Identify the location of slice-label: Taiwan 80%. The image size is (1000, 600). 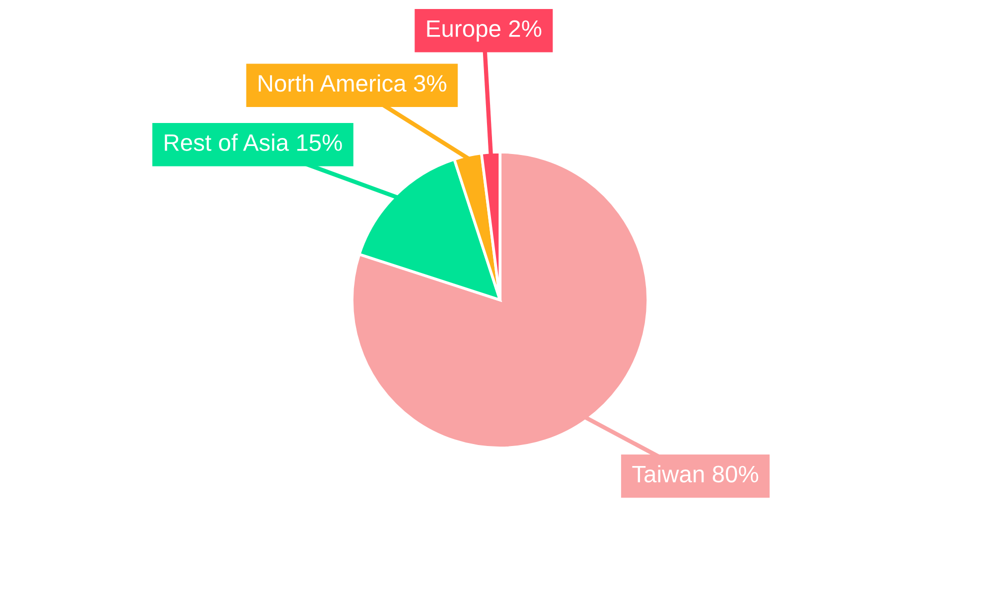
(695, 473).